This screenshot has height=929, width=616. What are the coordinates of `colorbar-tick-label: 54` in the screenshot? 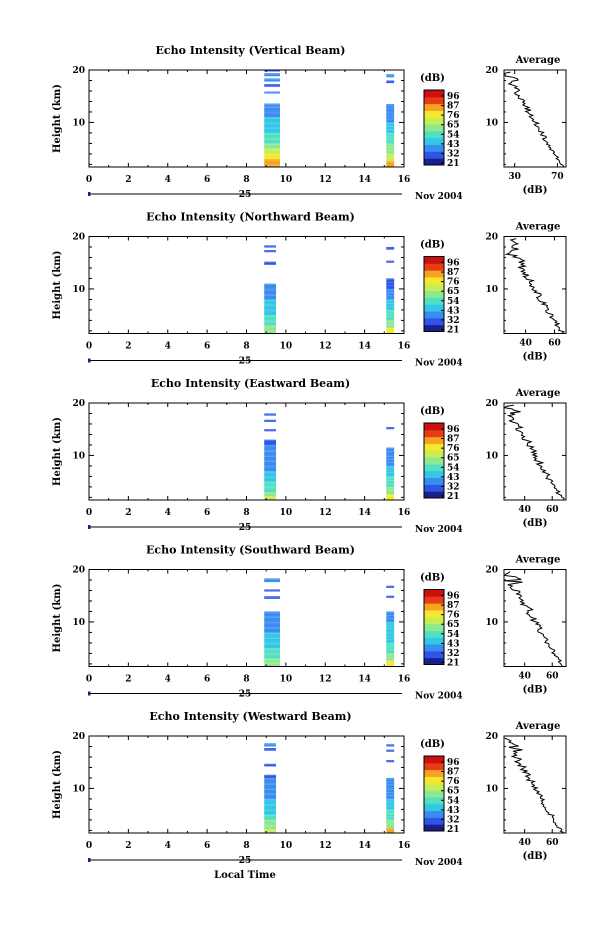 It's located at (453, 302).